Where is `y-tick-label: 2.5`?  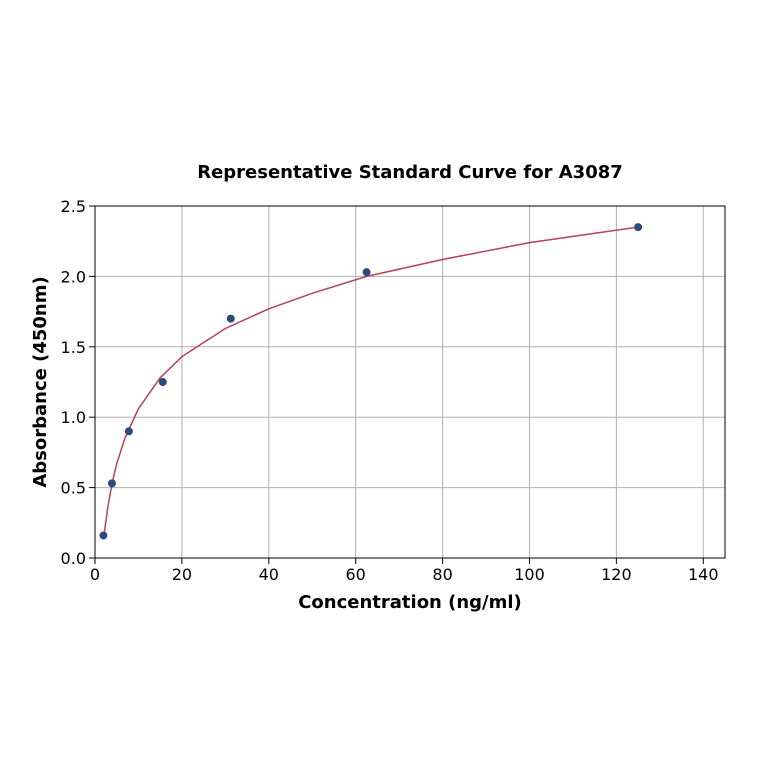
y-tick-label: 2.5 is located at coordinates (73, 206).